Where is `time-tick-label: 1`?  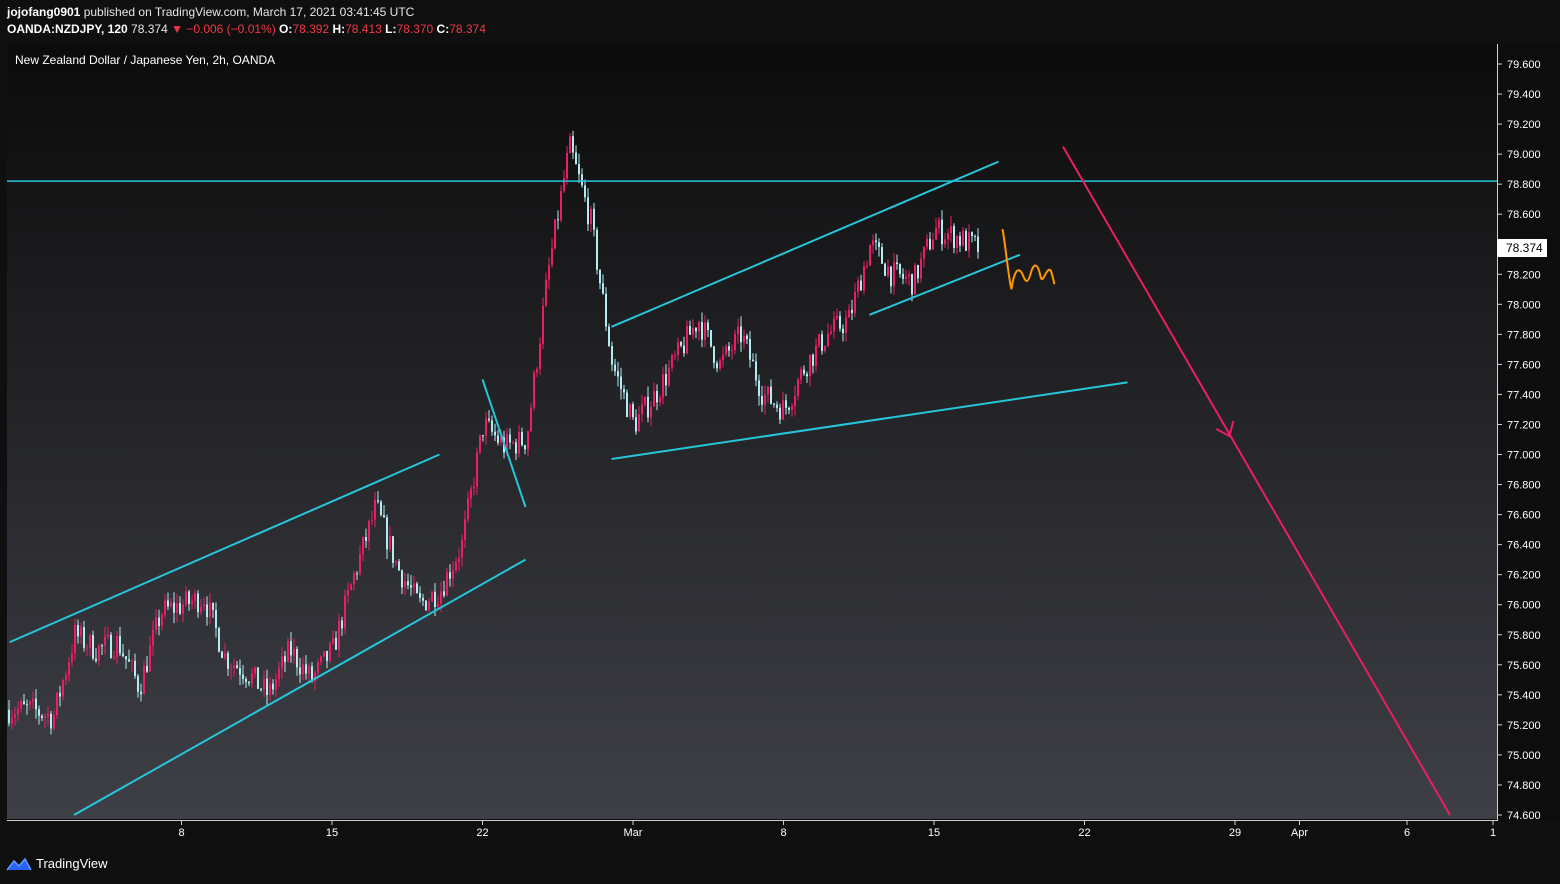
time-tick-label: 1 is located at coordinates (1493, 833).